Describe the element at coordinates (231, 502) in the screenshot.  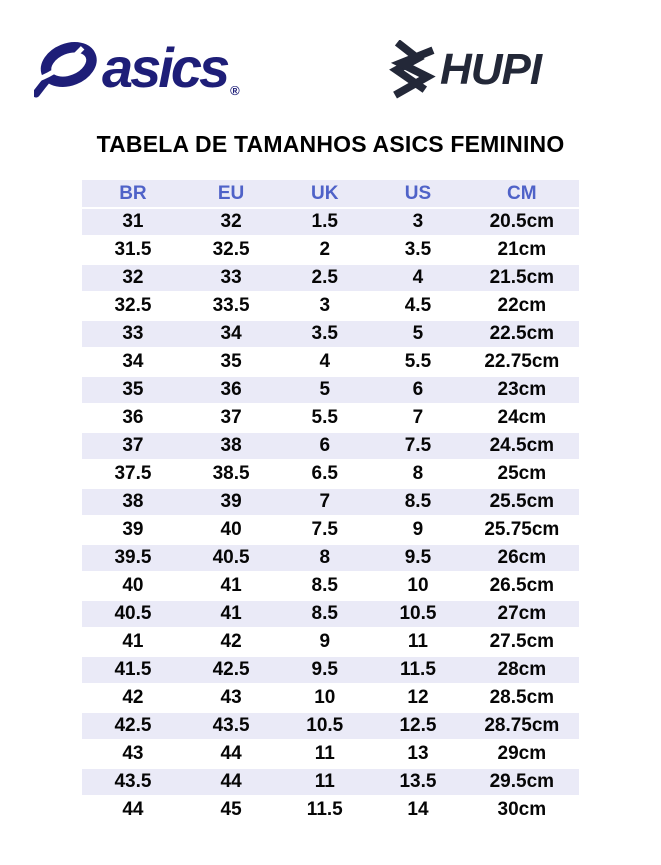
I see `size-cell: 39` at that location.